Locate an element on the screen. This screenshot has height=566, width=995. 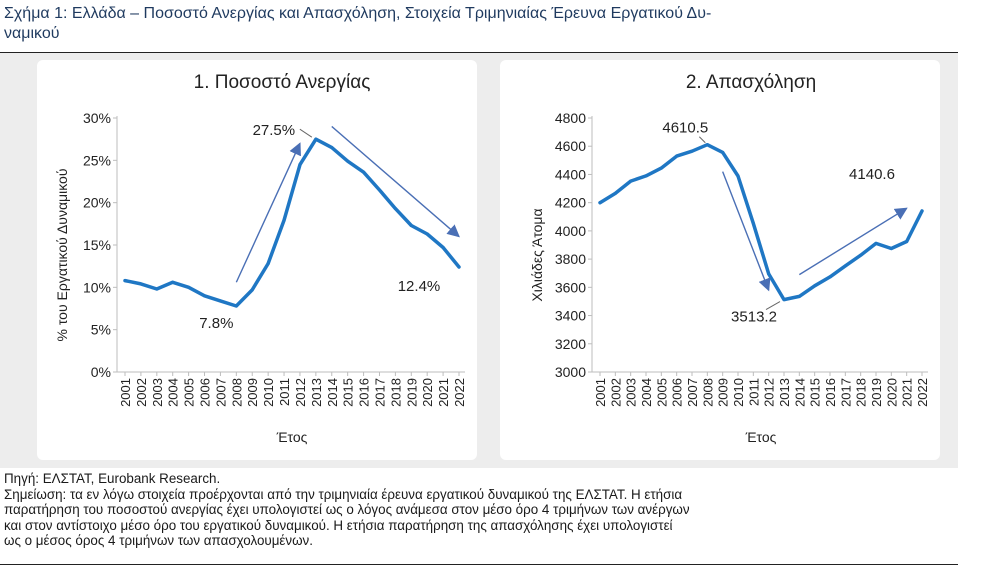
empl-x-tick-label: 2007 is located at coordinates (692, 392).